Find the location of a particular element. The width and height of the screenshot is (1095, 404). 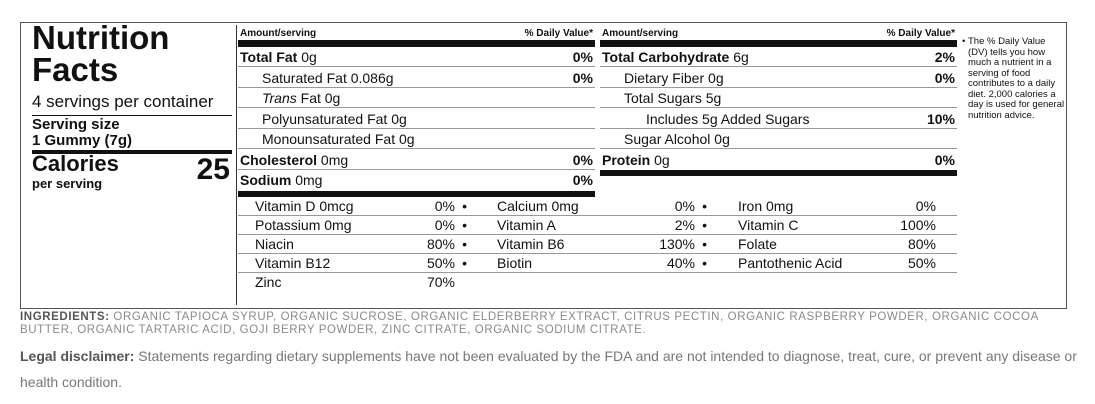

serving-size-label: Serving size is located at coordinates (76, 124).